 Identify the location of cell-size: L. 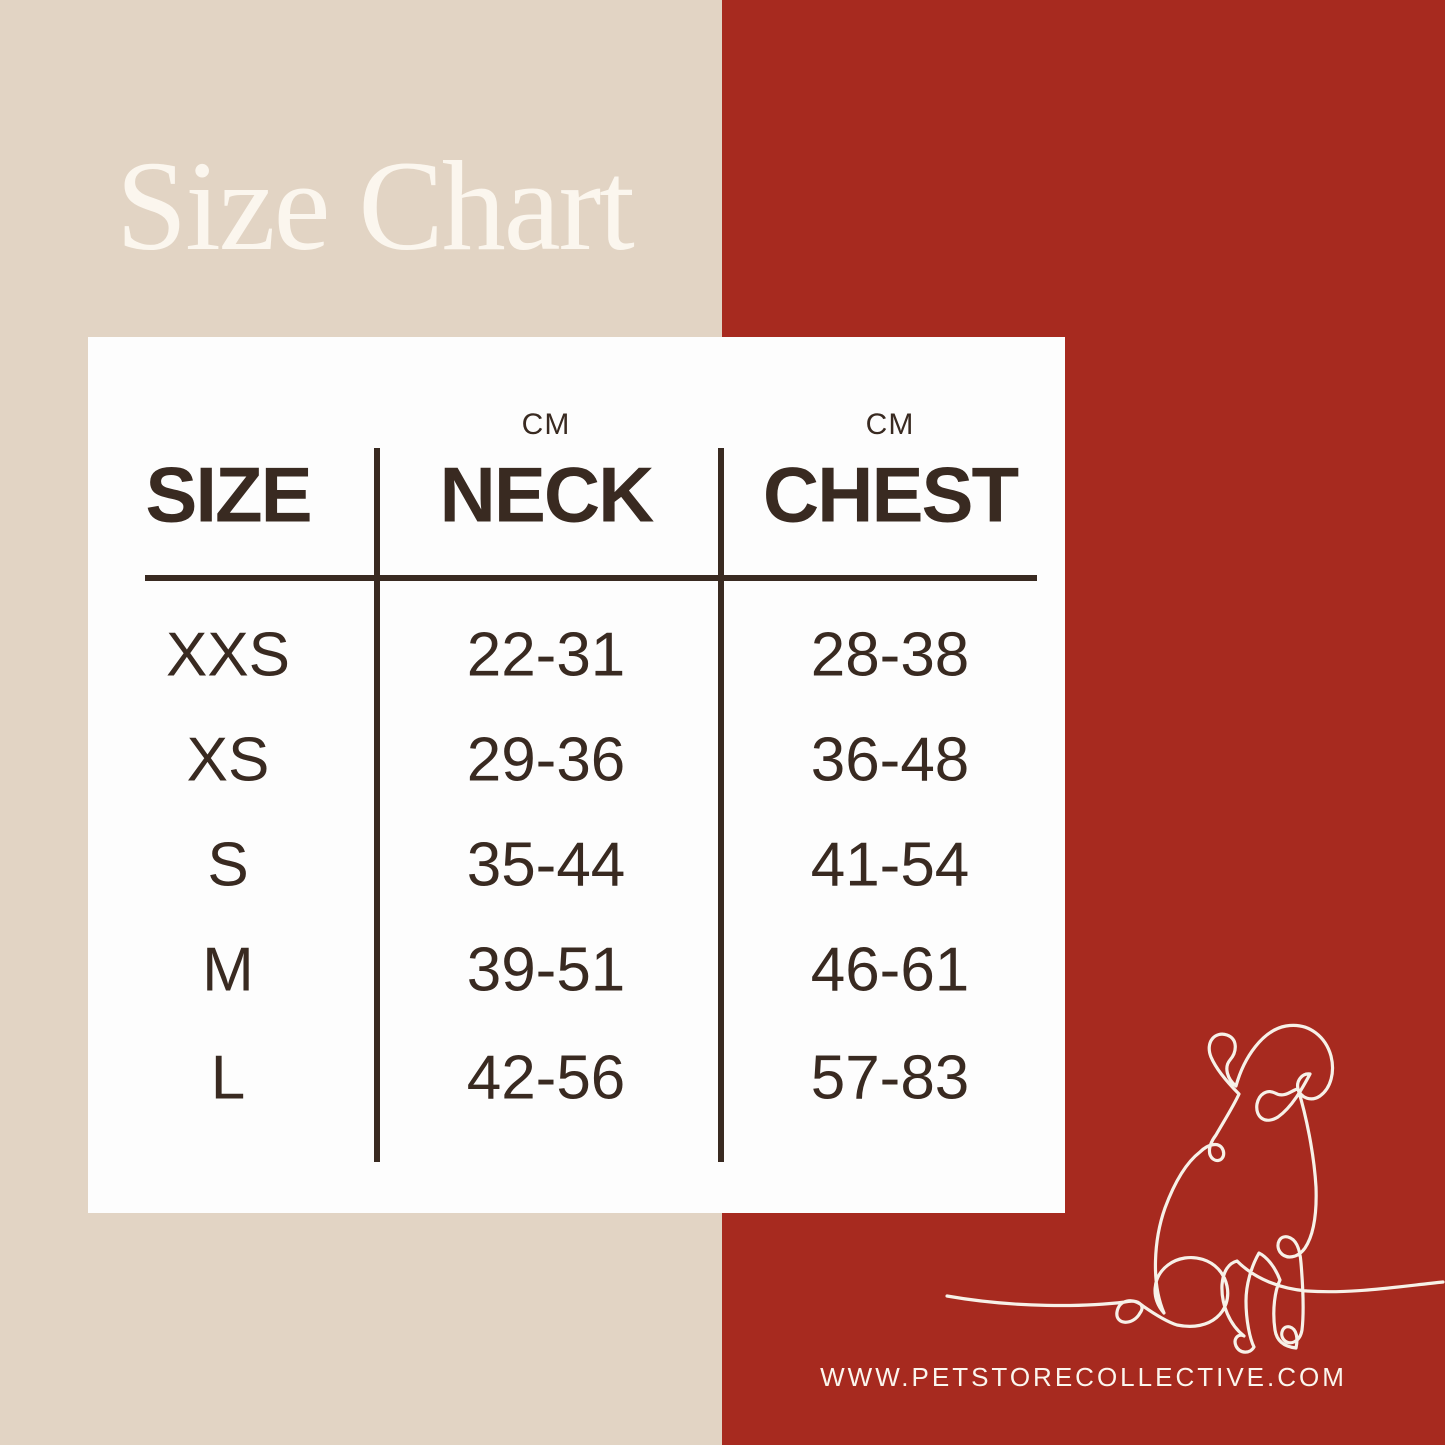
(228, 1078).